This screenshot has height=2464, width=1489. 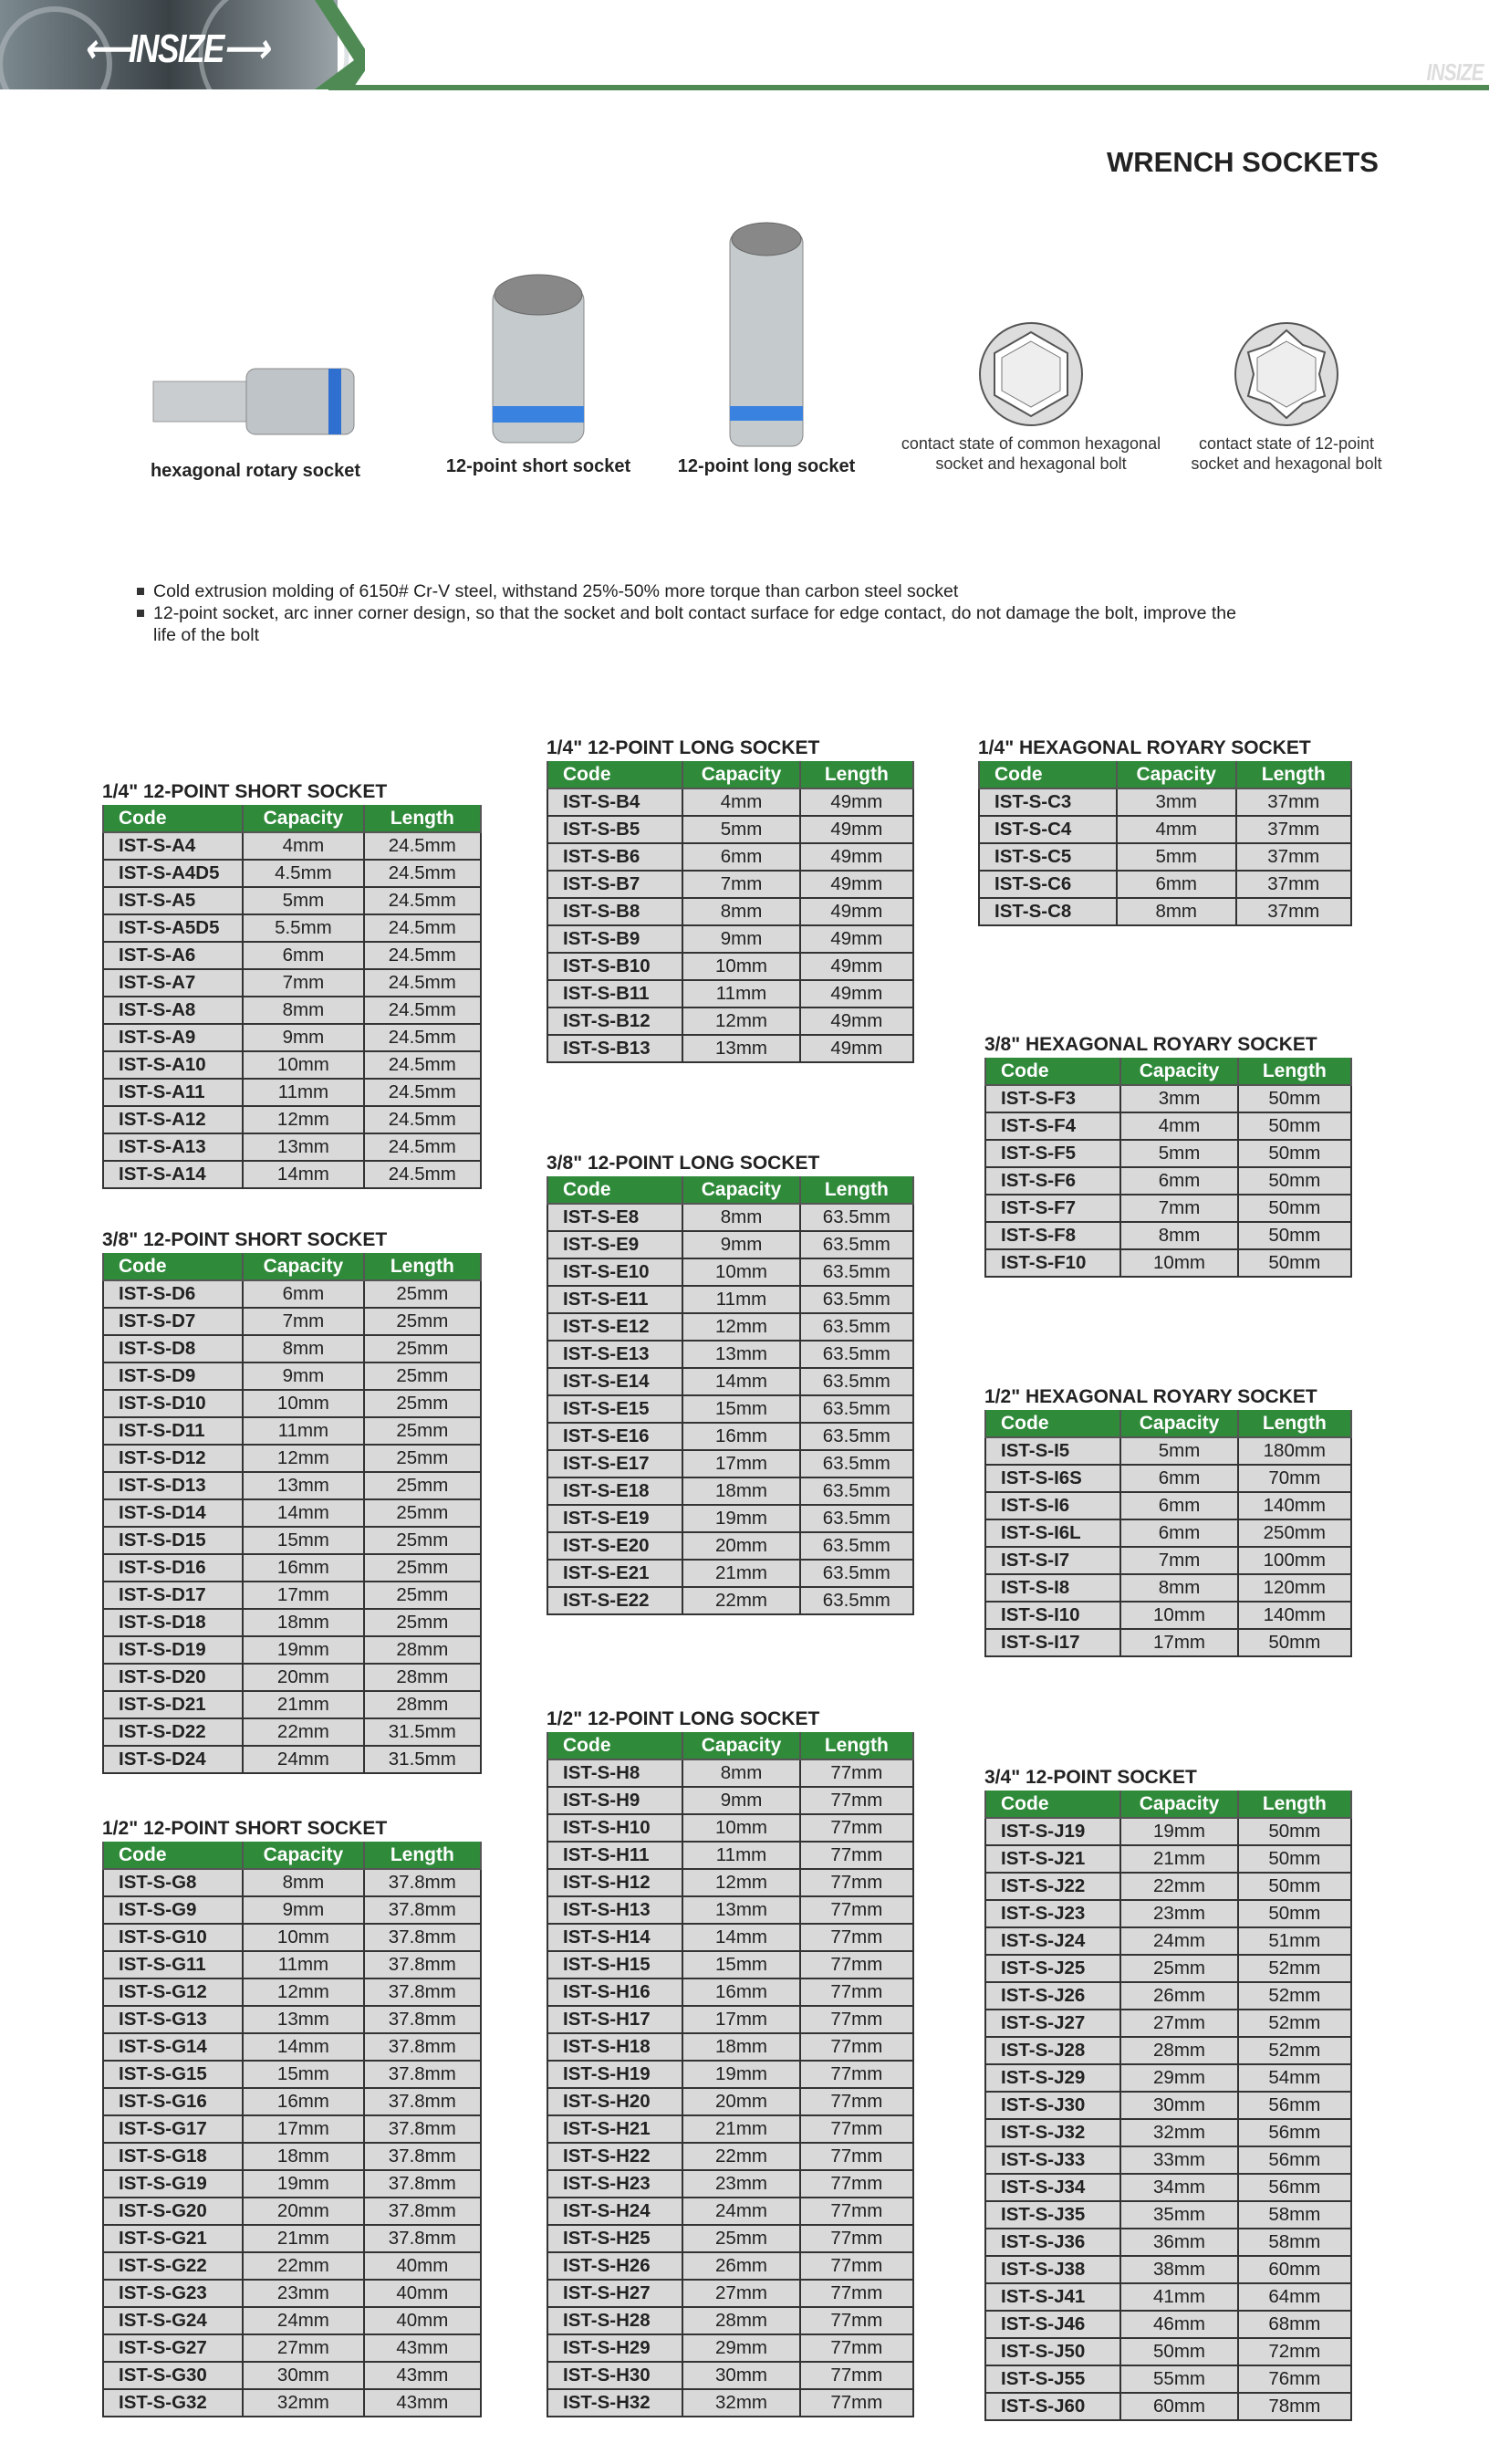 What do you see at coordinates (741, 1436) in the screenshot?
I see `cell-capacity: 16mm` at bounding box center [741, 1436].